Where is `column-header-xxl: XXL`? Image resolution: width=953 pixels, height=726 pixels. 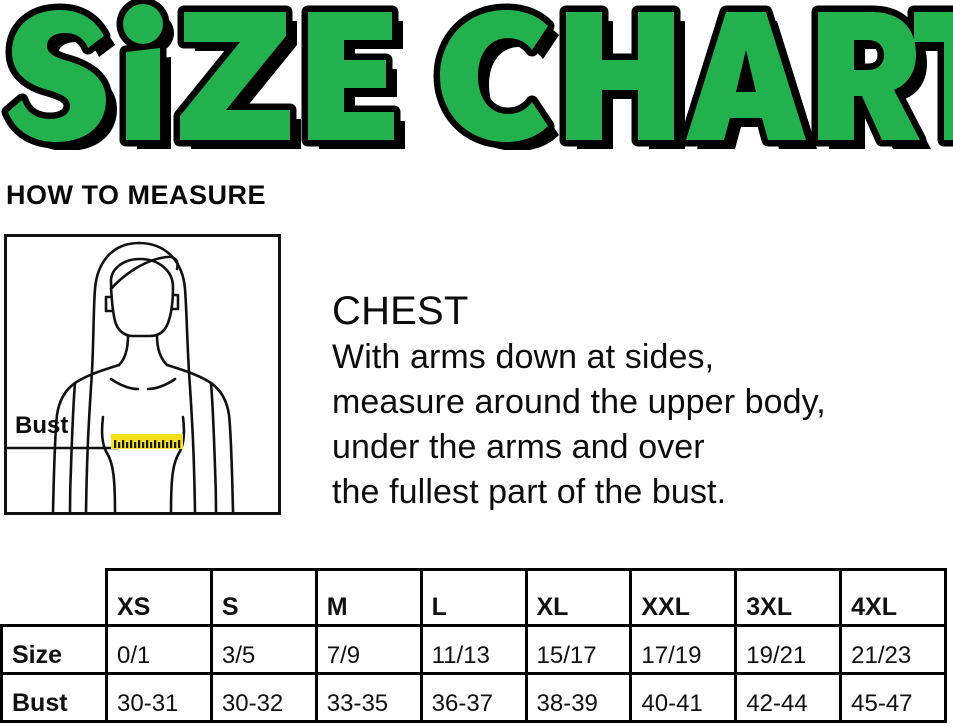
column-header-xxl: XXL is located at coordinates (683, 597).